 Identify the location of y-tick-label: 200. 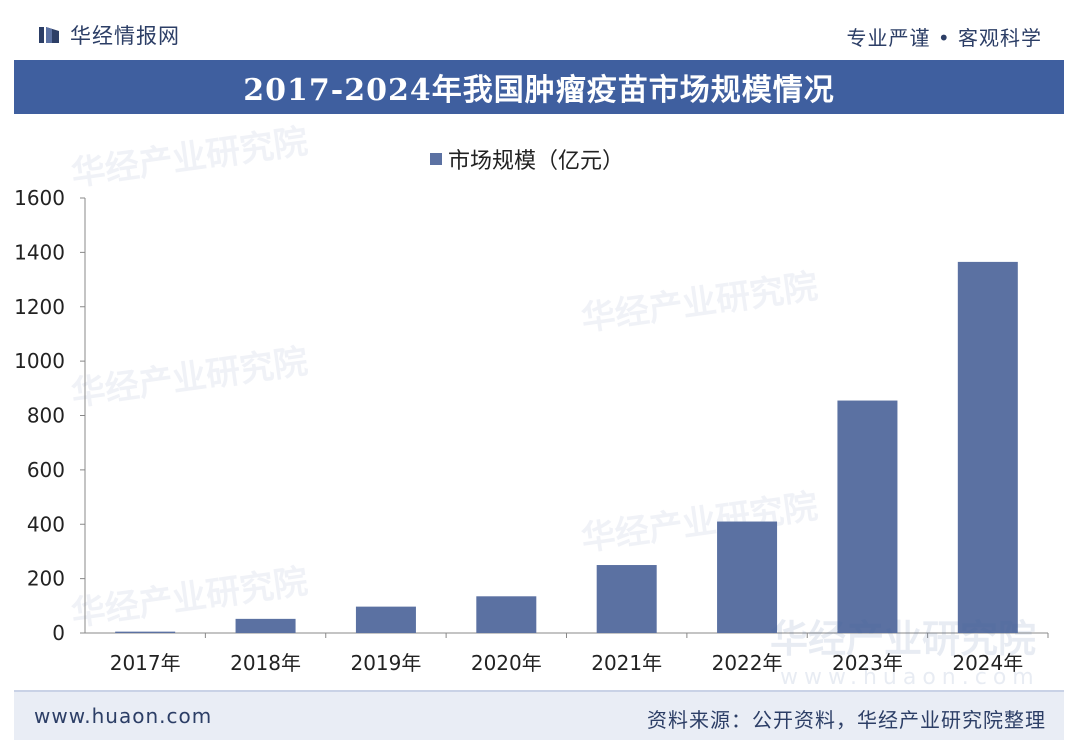
(46, 579).